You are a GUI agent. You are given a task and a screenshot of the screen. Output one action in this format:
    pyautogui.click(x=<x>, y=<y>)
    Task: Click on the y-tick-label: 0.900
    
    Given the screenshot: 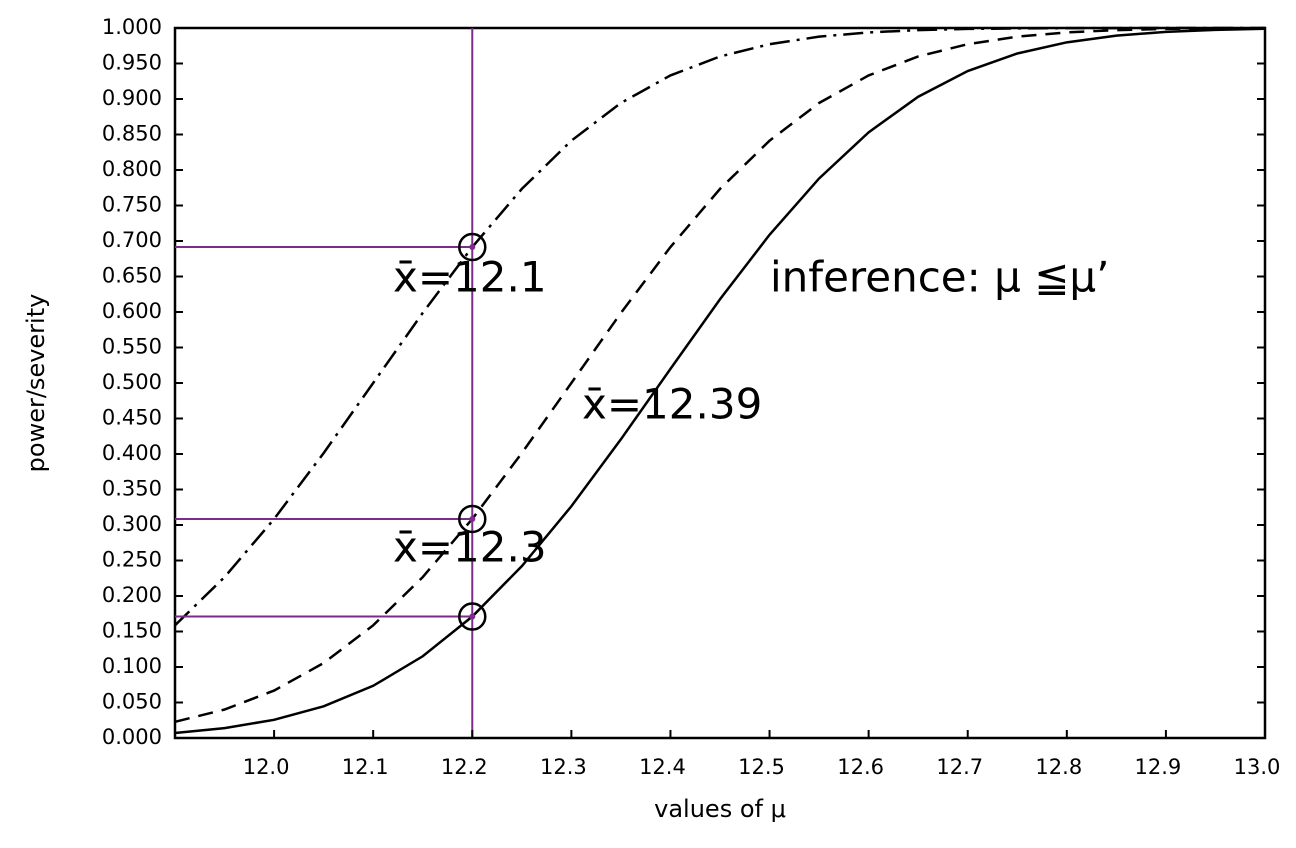 What is the action you would take?
    pyautogui.click(x=132, y=98)
    